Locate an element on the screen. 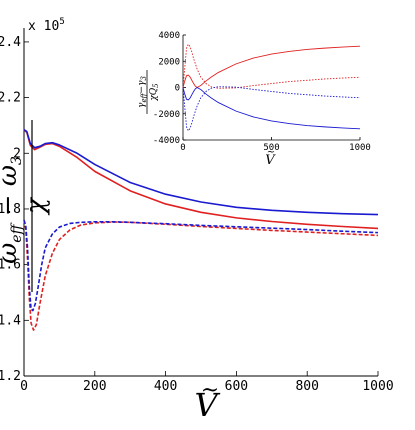  inset-y-label-numerator: γeff−γ3 is located at coordinates (142, 92).